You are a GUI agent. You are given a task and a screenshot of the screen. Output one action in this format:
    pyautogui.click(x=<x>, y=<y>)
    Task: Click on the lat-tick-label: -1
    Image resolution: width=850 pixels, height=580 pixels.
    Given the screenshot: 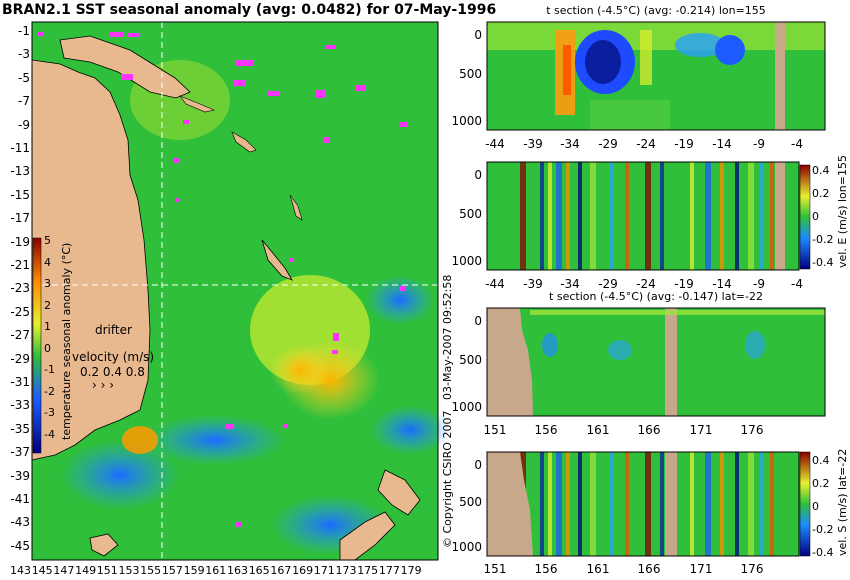 What is the action you would take?
    pyautogui.click(x=24, y=31)
    